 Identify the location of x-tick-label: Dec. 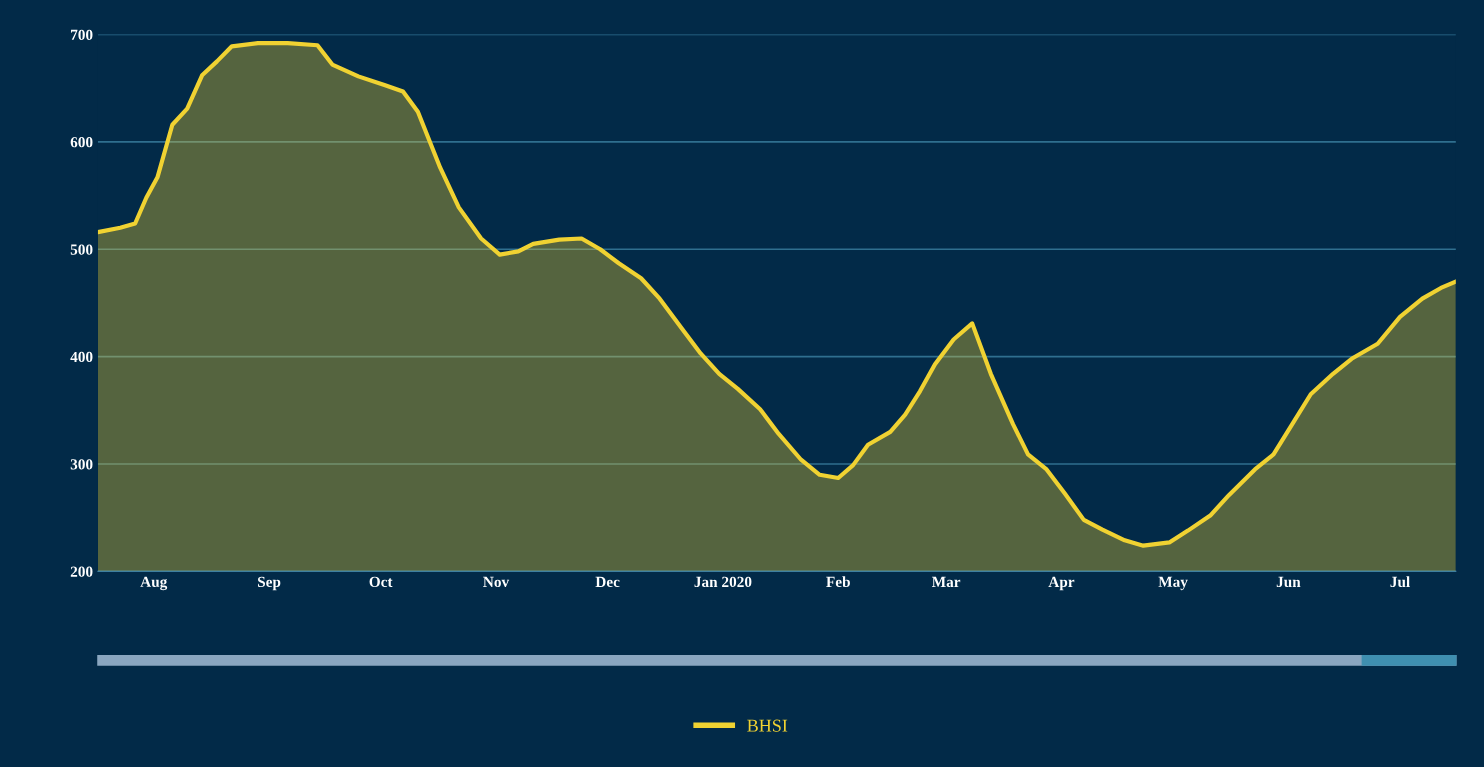
(607, 582).